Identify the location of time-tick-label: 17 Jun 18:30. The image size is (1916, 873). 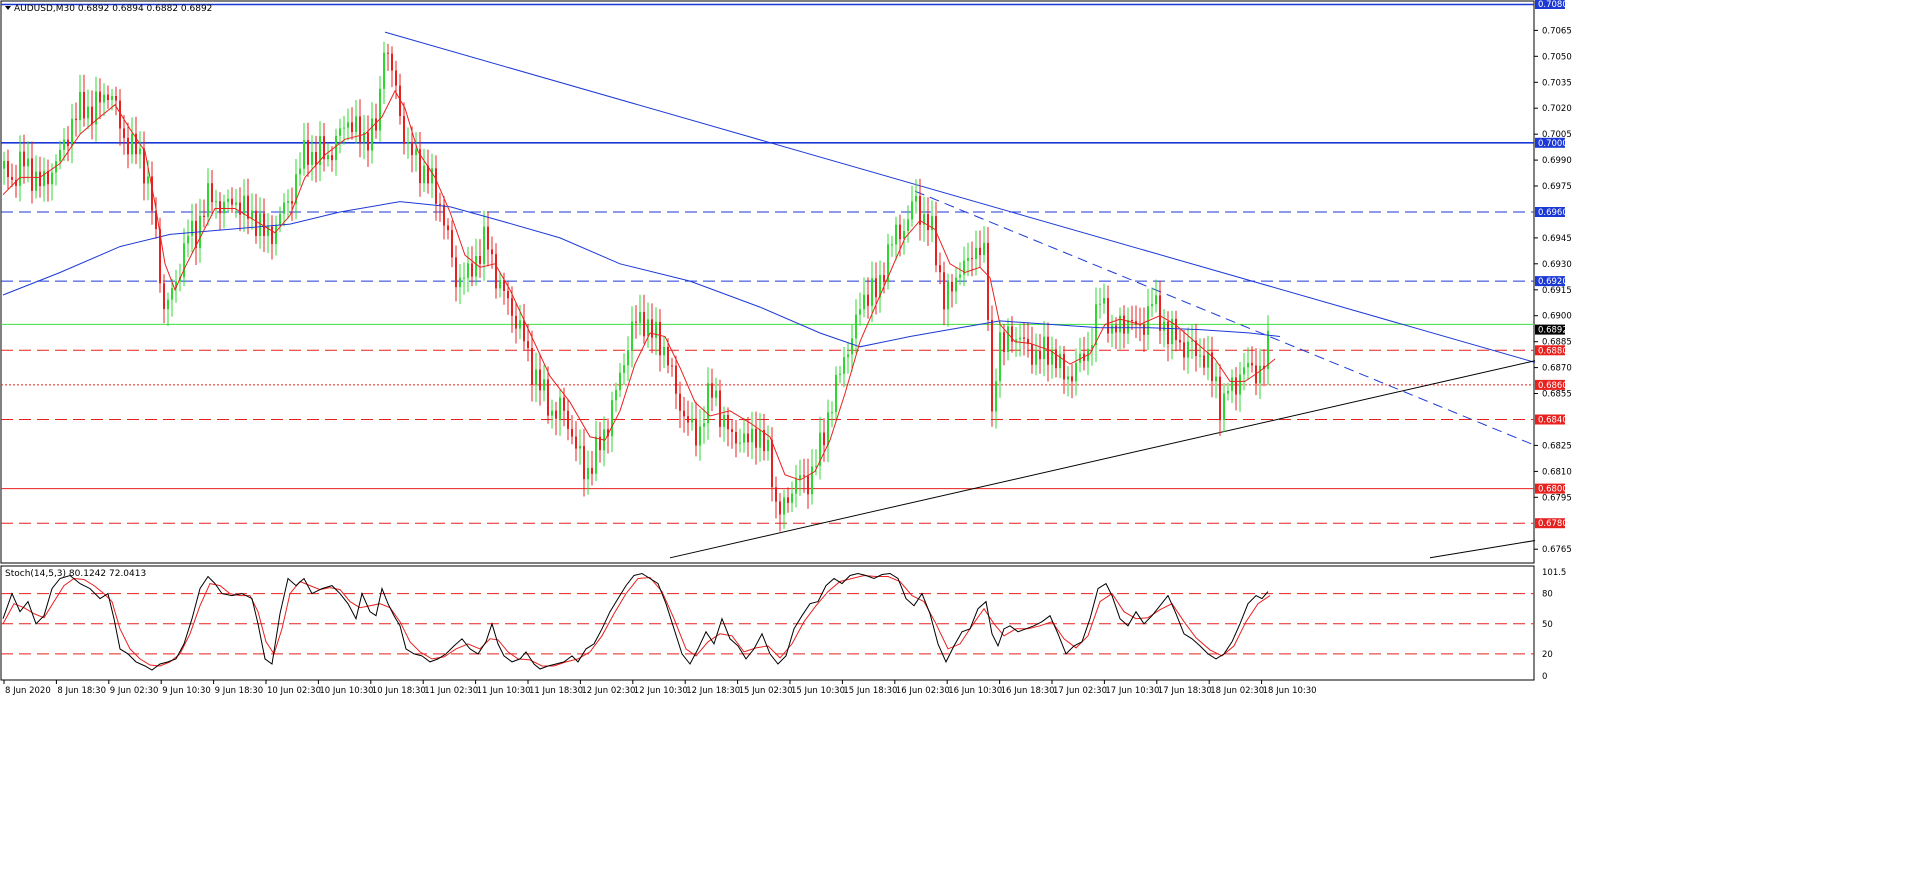
(1185, 691).